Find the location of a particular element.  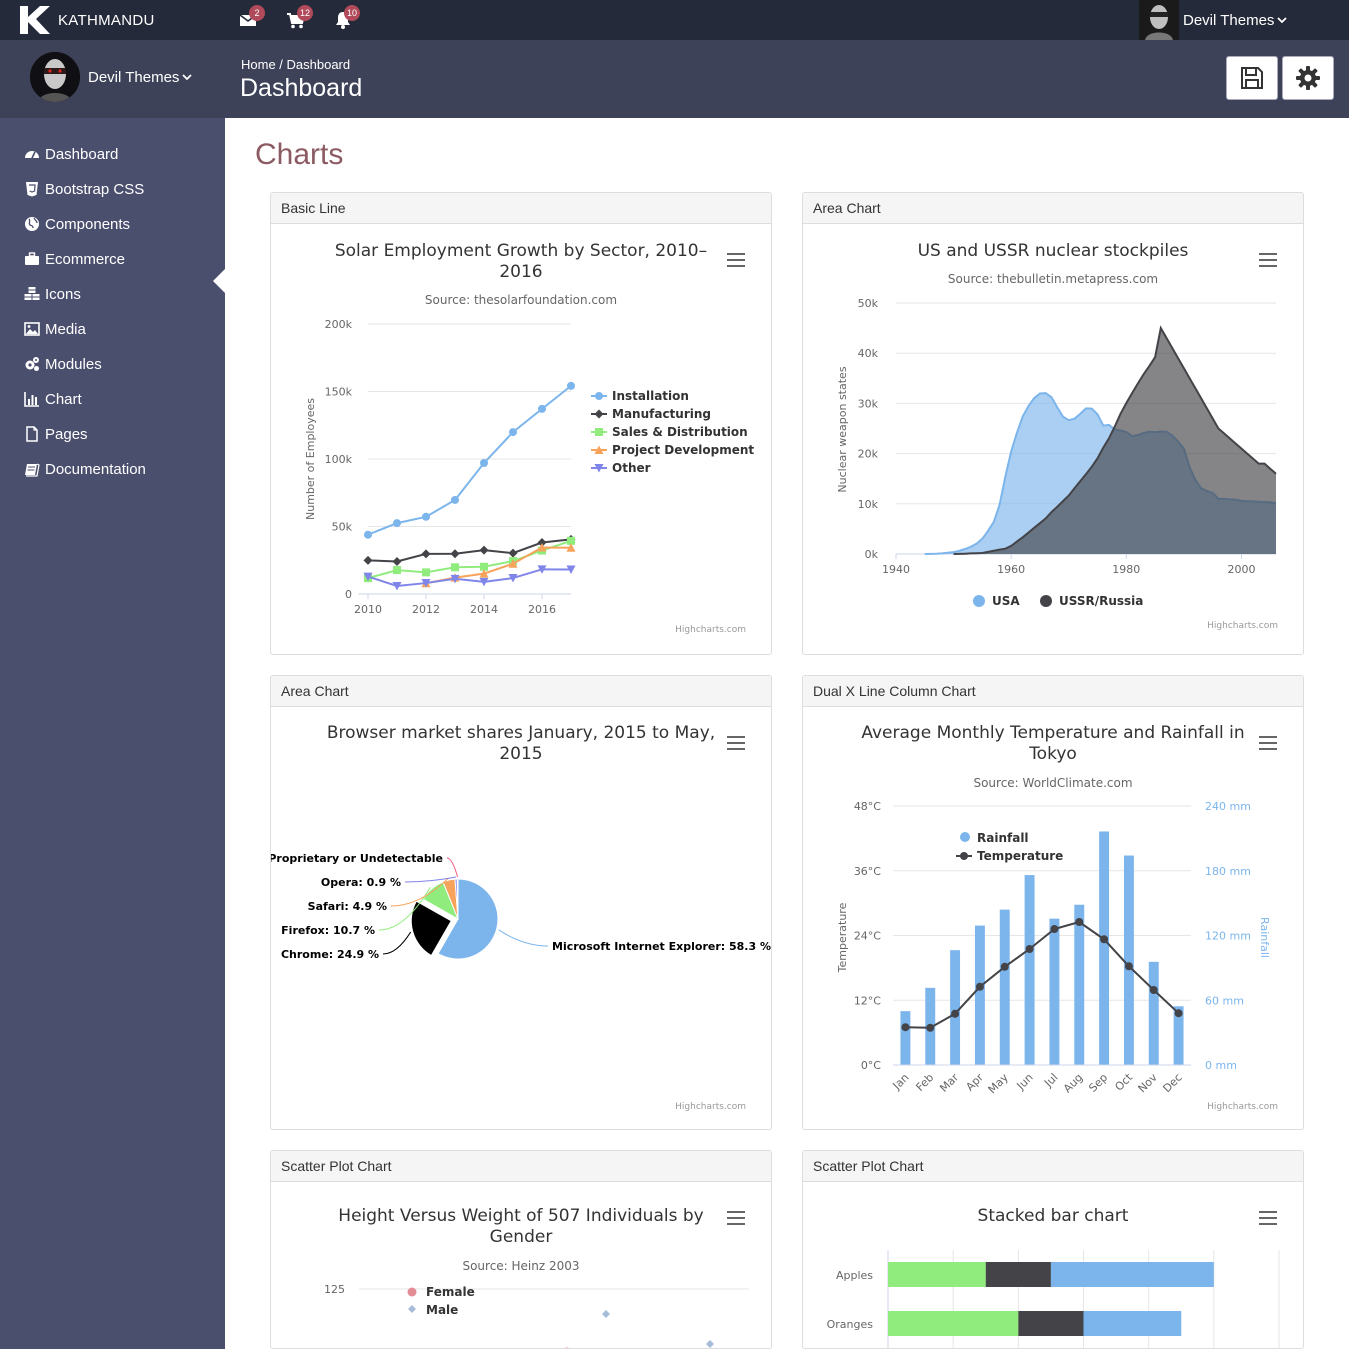

sidebar-item-dashboard: Dashboard is located at coordinates (71, 154).